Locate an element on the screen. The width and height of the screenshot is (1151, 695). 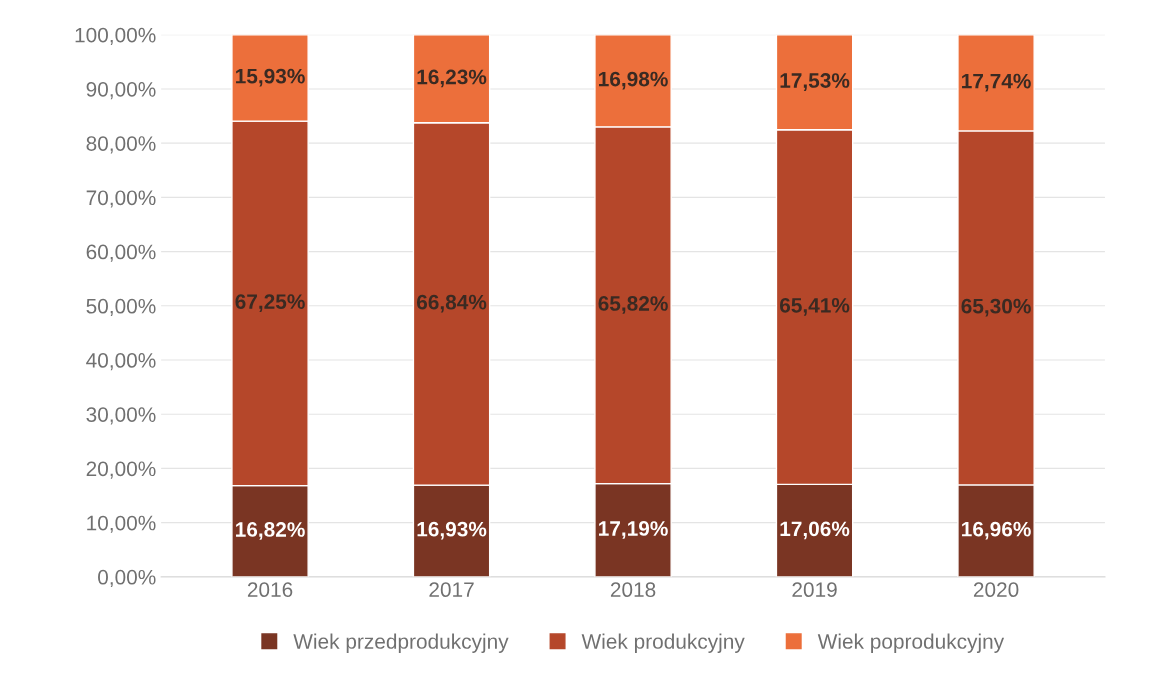
data-label: 15,93% is located at coordinates (270, 77).